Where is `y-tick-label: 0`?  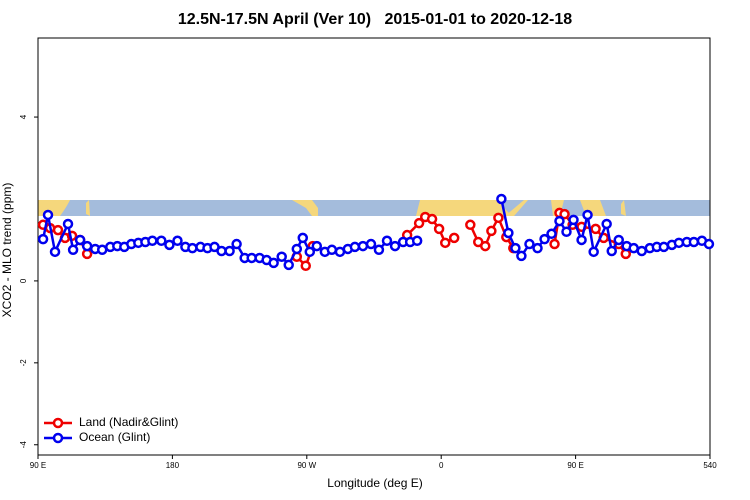 y-tick-label: 0 is located at coordinates (23, 280).